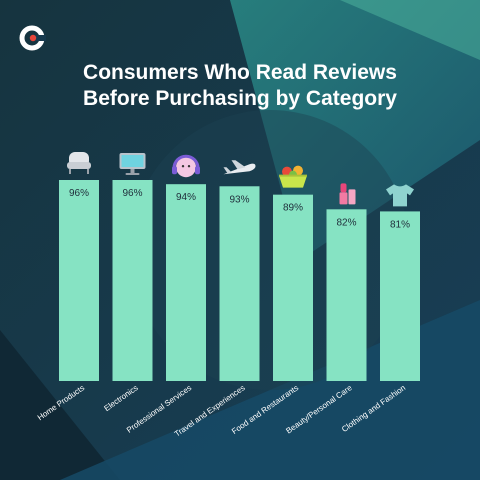 The height and width of the screenshot is (480, 480). What do you see at coordinates (346, 222) in the screenshot?
I see `value-label-5: 82%` at bounding box center [346, 222].